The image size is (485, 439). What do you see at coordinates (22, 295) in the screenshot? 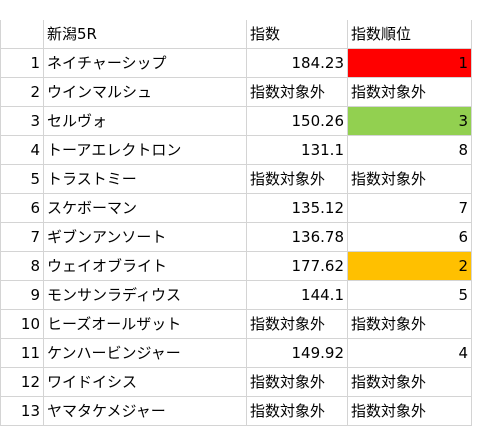
I see `row-number: 9` at bounding box center [22, 295].